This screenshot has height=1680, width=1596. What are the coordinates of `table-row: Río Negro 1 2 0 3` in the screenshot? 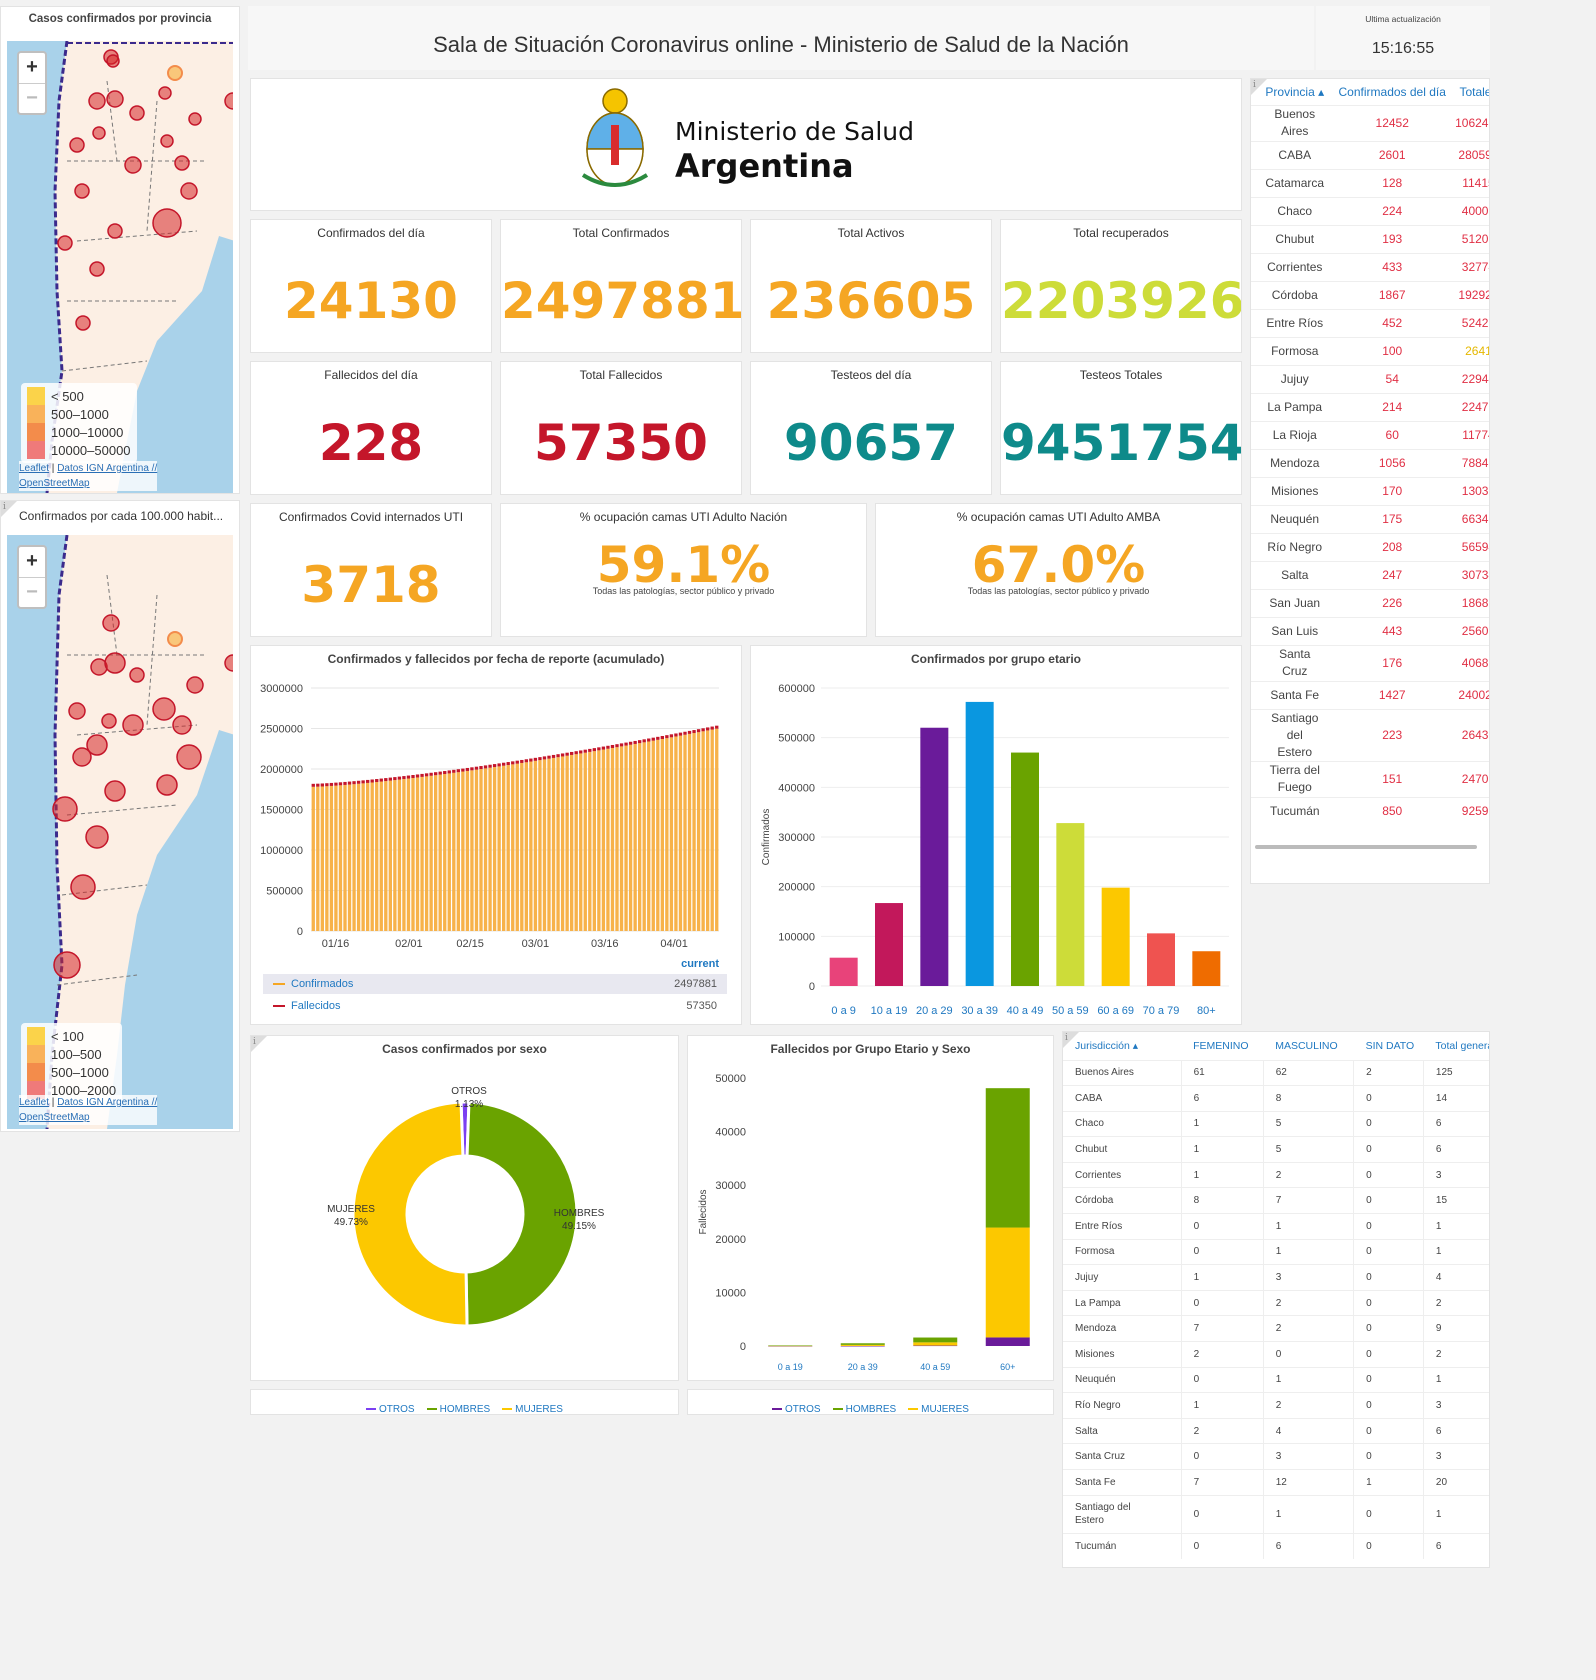 It's located at (1276, 1405).